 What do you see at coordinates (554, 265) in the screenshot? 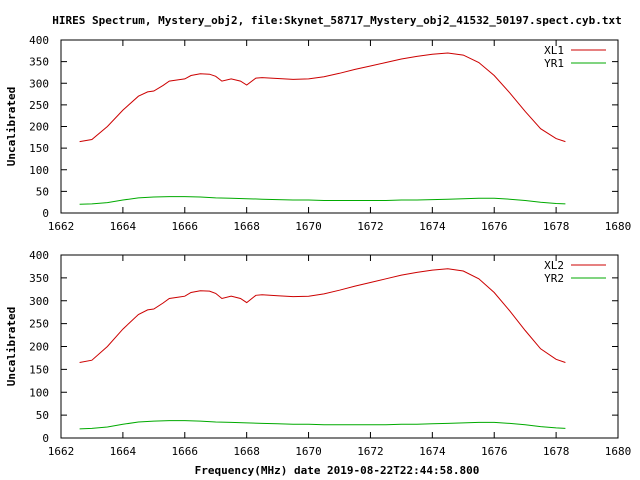
I see `legend-label-xl2: XL2` at bounding box center [554, 265].